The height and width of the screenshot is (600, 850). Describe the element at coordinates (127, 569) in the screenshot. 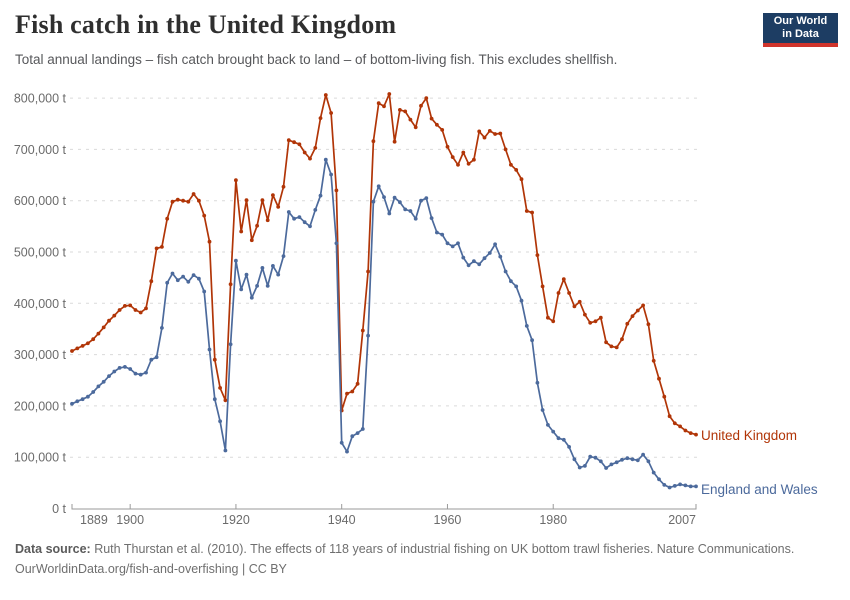

I see `owid-url-link: OurWorldinData.org/fish-and-overfishing` at that location.